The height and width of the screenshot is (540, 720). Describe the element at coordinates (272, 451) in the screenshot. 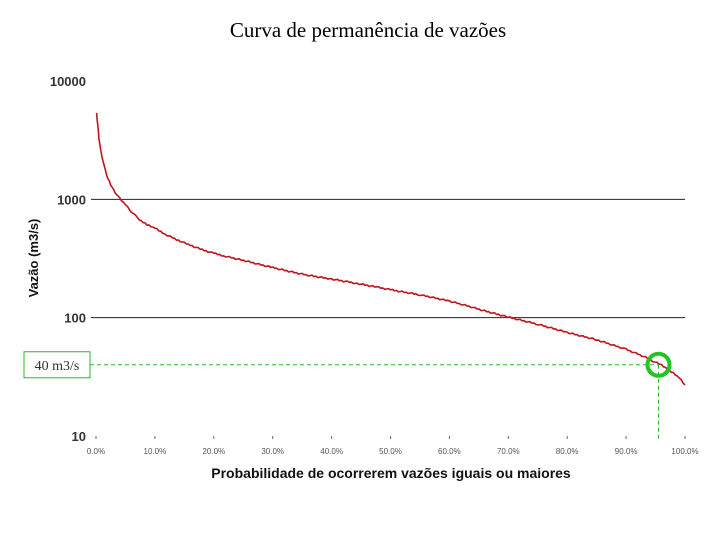

I see `x-tick-label: 30.0%` at that location.